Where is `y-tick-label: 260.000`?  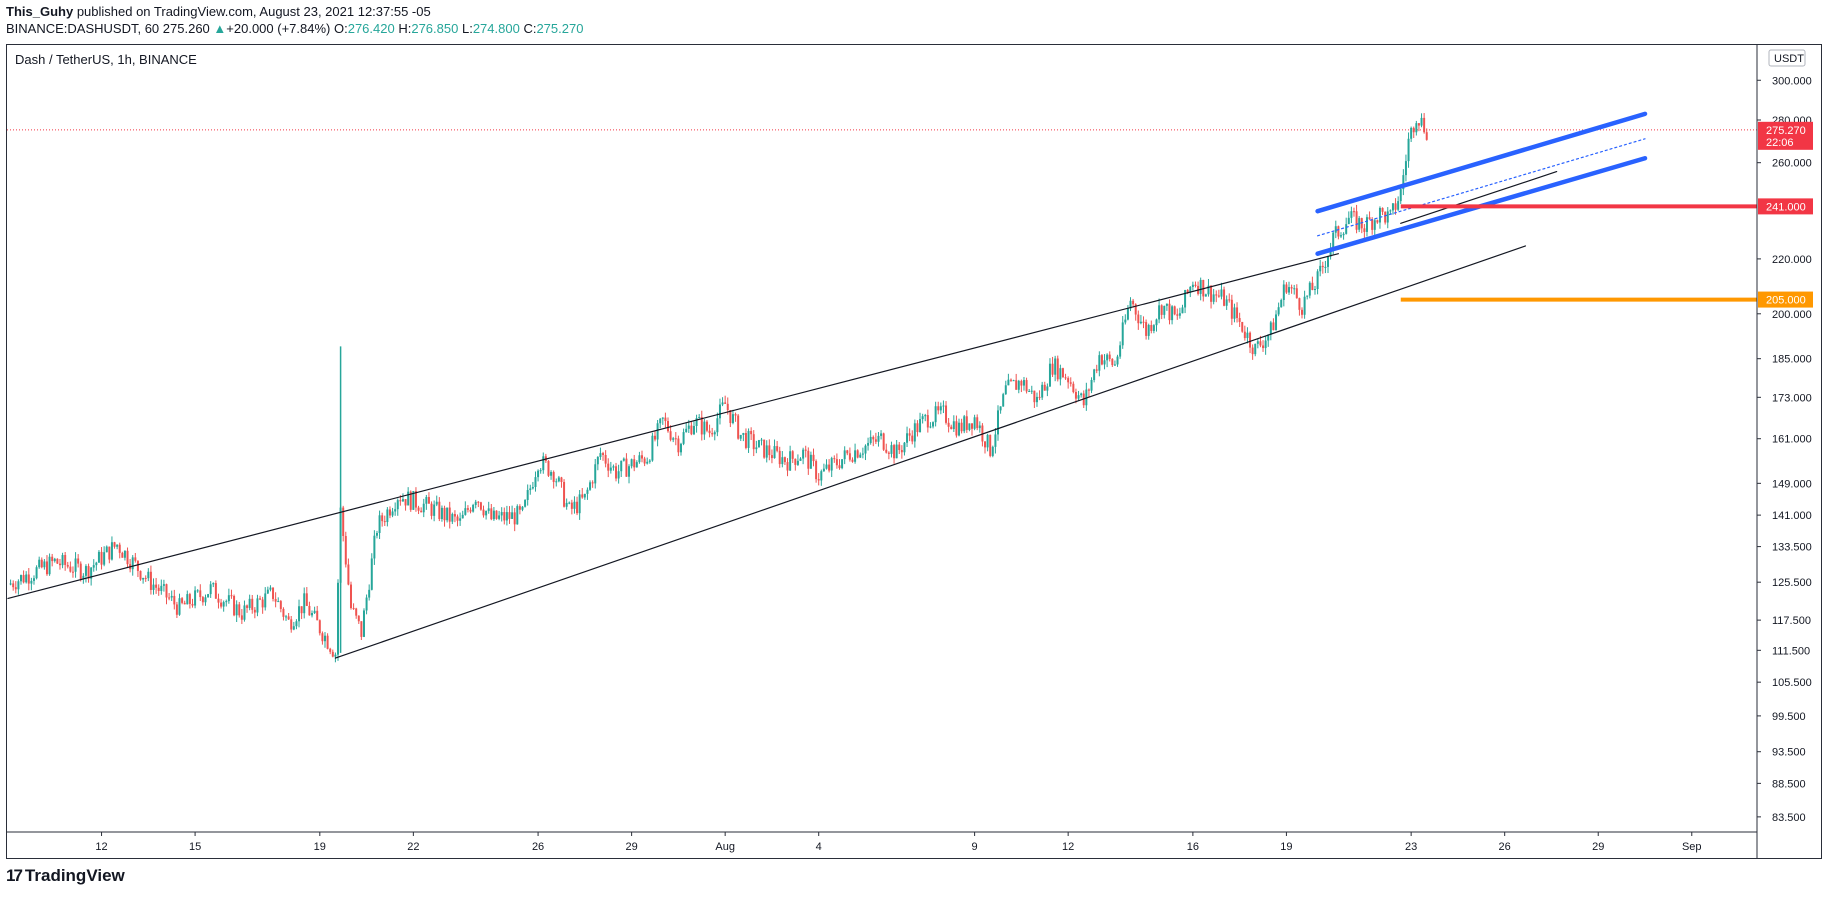
y-tick-label: 260.000 is located at coordinates (1792, 164).